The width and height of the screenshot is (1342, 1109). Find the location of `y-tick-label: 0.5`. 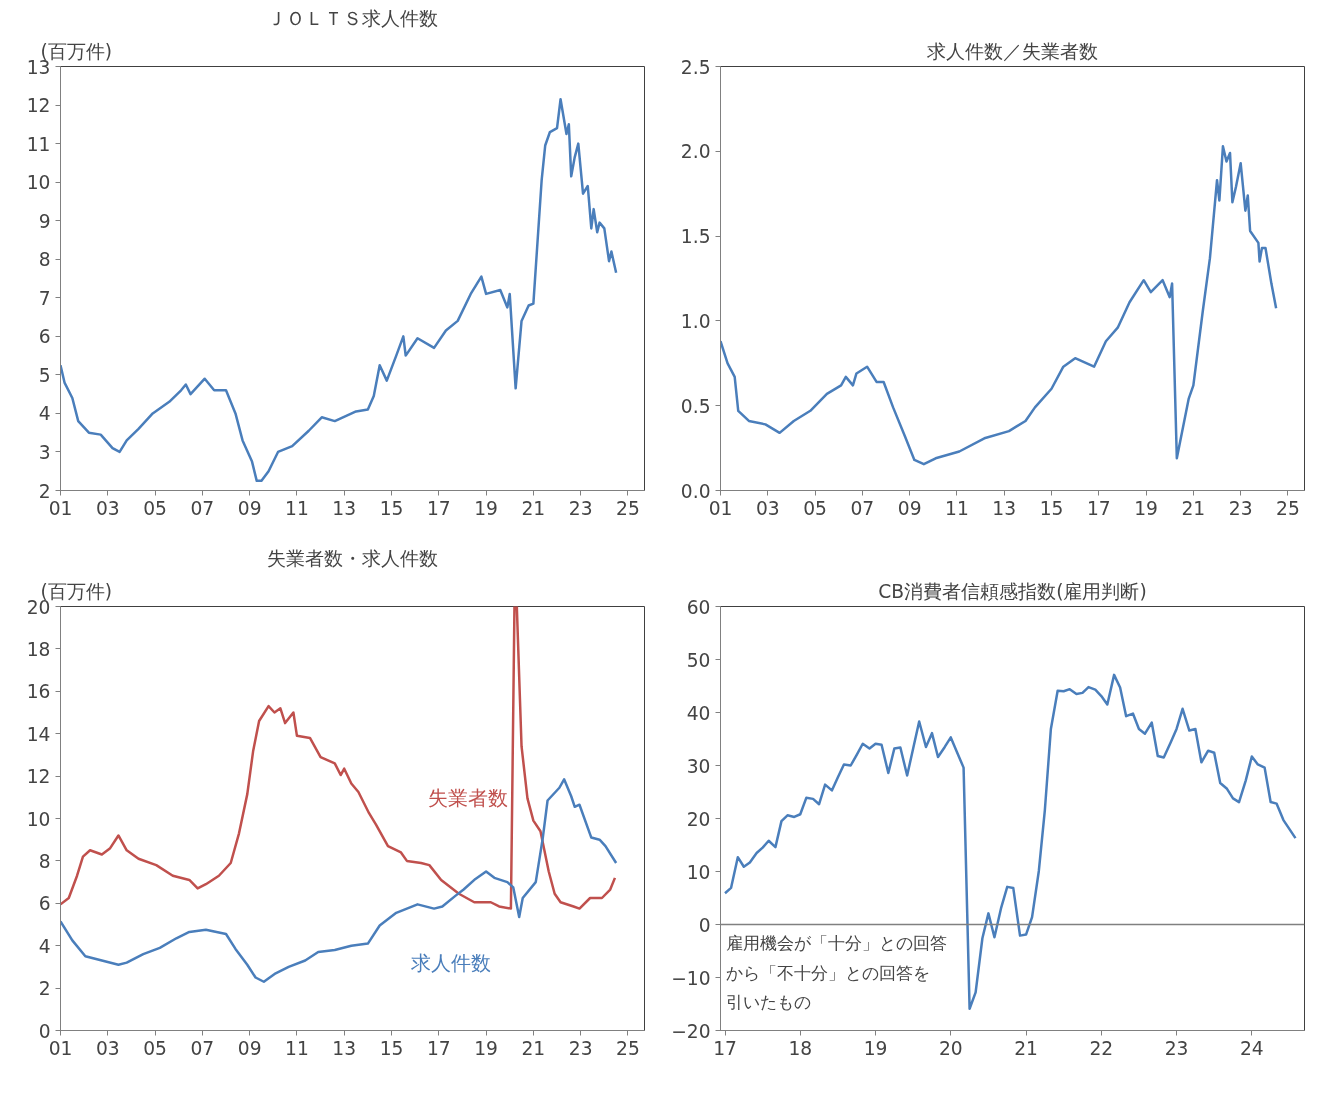

y-tick-label: 0.5 is located at coordinates (695, 406).